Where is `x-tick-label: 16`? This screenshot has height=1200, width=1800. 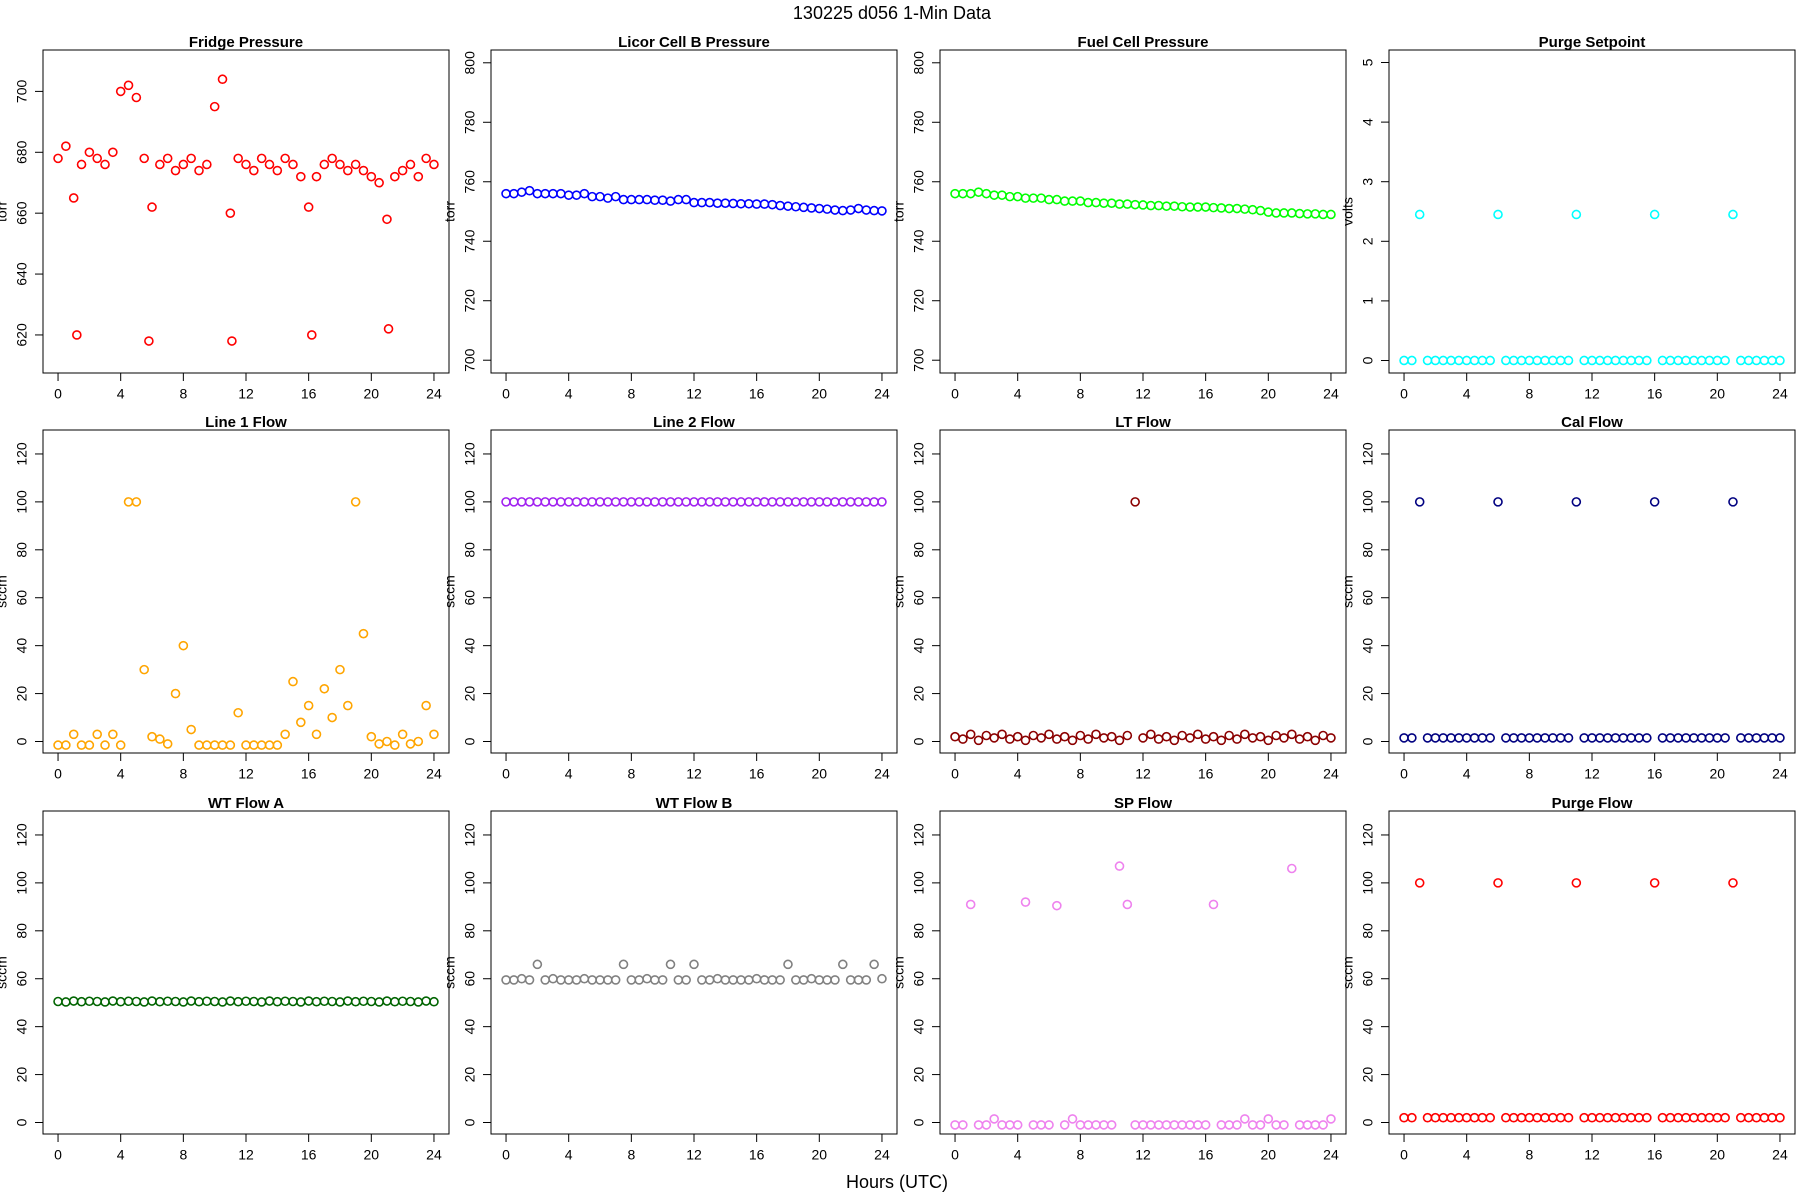 x-tick-label: 16 is located at coordinates (309, 394).